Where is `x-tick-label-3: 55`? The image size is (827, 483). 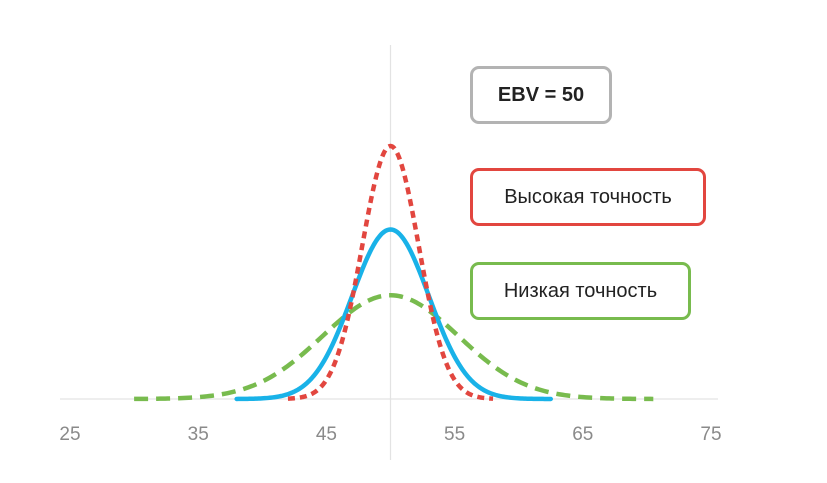 x-tick-label-3: 55 is located at coordinates (454, 434).